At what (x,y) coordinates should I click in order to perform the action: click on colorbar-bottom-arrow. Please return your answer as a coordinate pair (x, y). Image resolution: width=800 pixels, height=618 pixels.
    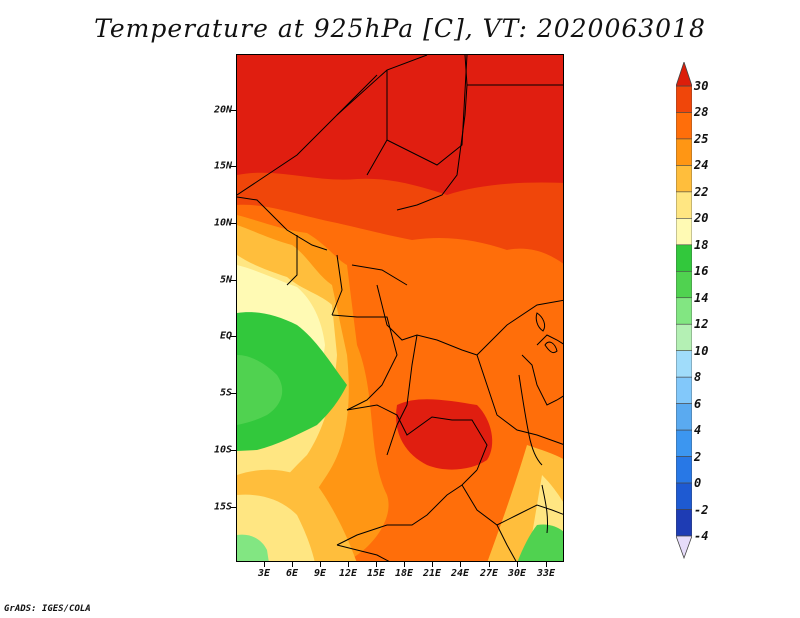
    Looking at the image, I should click on (684, 547).